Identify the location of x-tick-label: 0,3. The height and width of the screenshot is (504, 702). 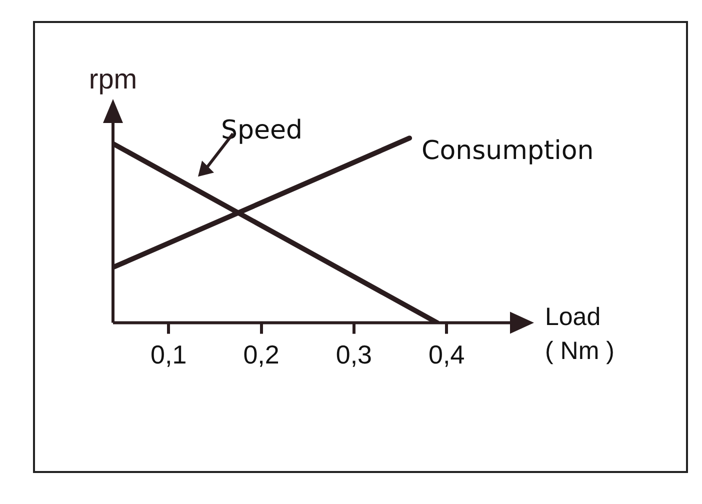
(354, 355).